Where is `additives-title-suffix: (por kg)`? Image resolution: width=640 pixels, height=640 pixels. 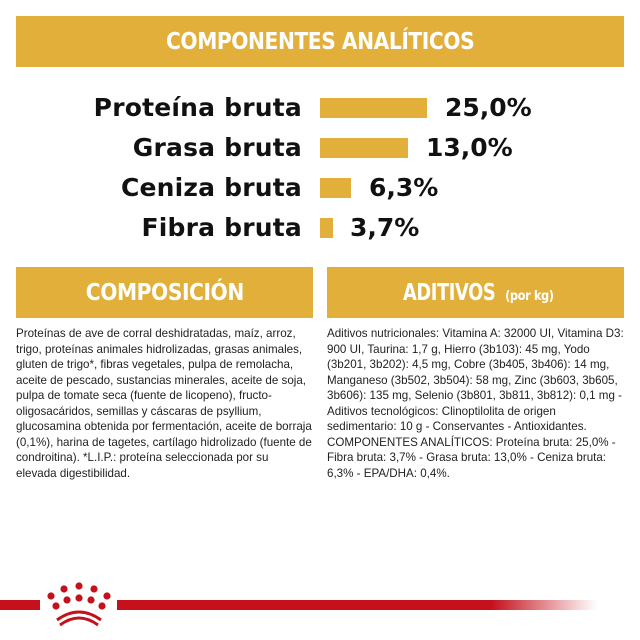
additives-title-suffix: (por kg) is located at coordinates (530, 296).